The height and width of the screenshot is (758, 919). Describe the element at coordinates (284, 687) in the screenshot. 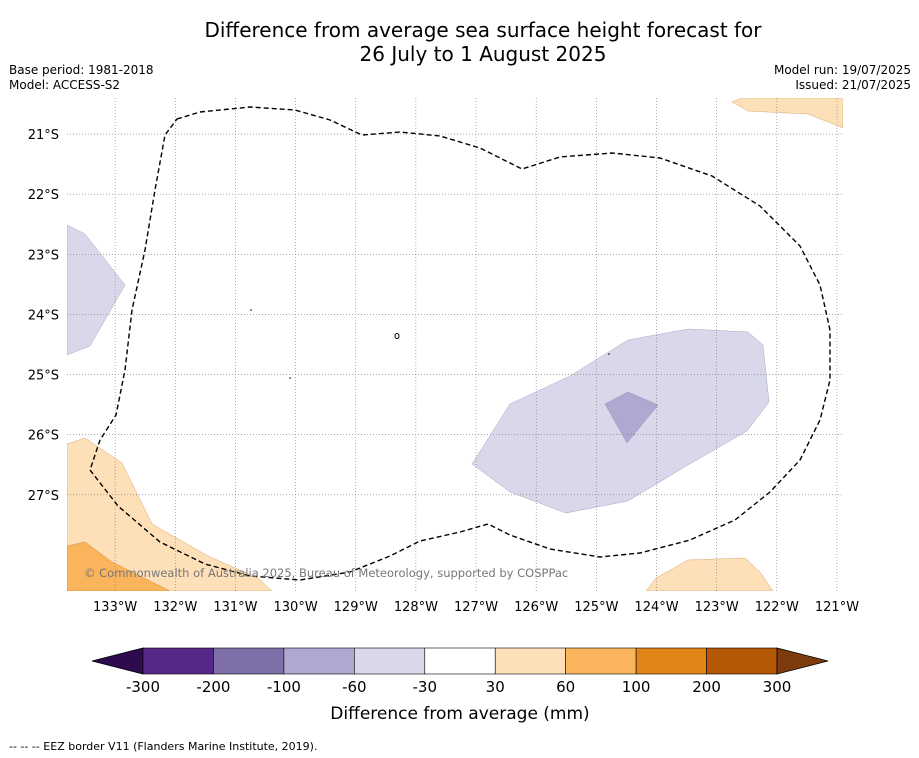

I see `colorbar-tick-label: -100` at that location.